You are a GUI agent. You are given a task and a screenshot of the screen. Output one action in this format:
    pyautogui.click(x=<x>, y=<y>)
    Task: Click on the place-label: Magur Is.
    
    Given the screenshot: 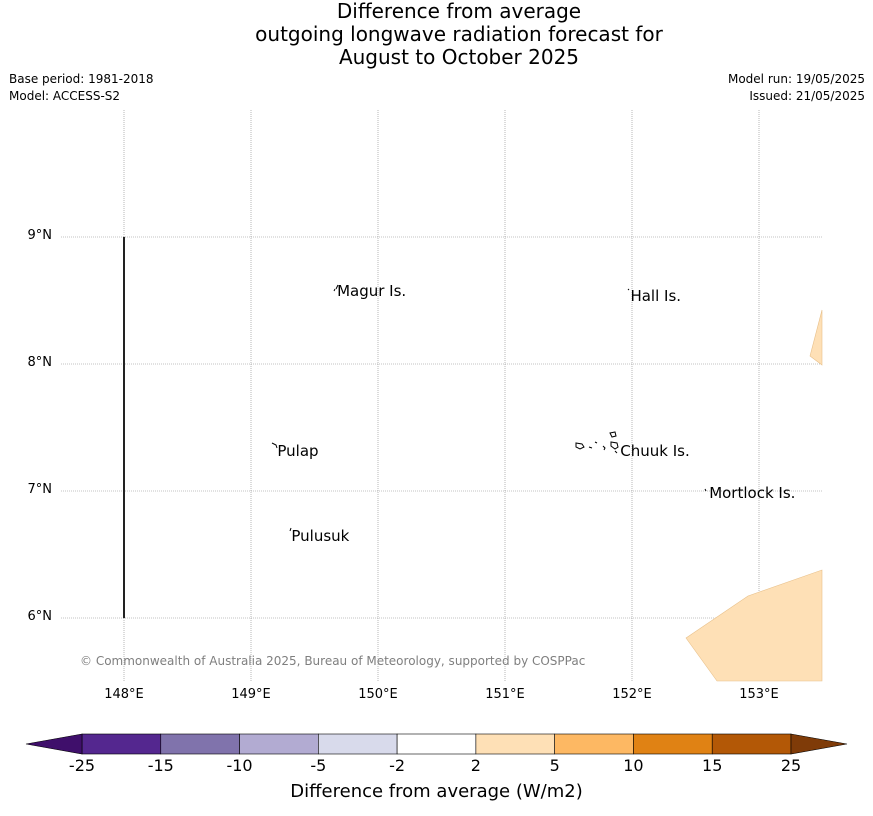 What is the action you would take?
    pyautogui.click(x=372, y=290)
    